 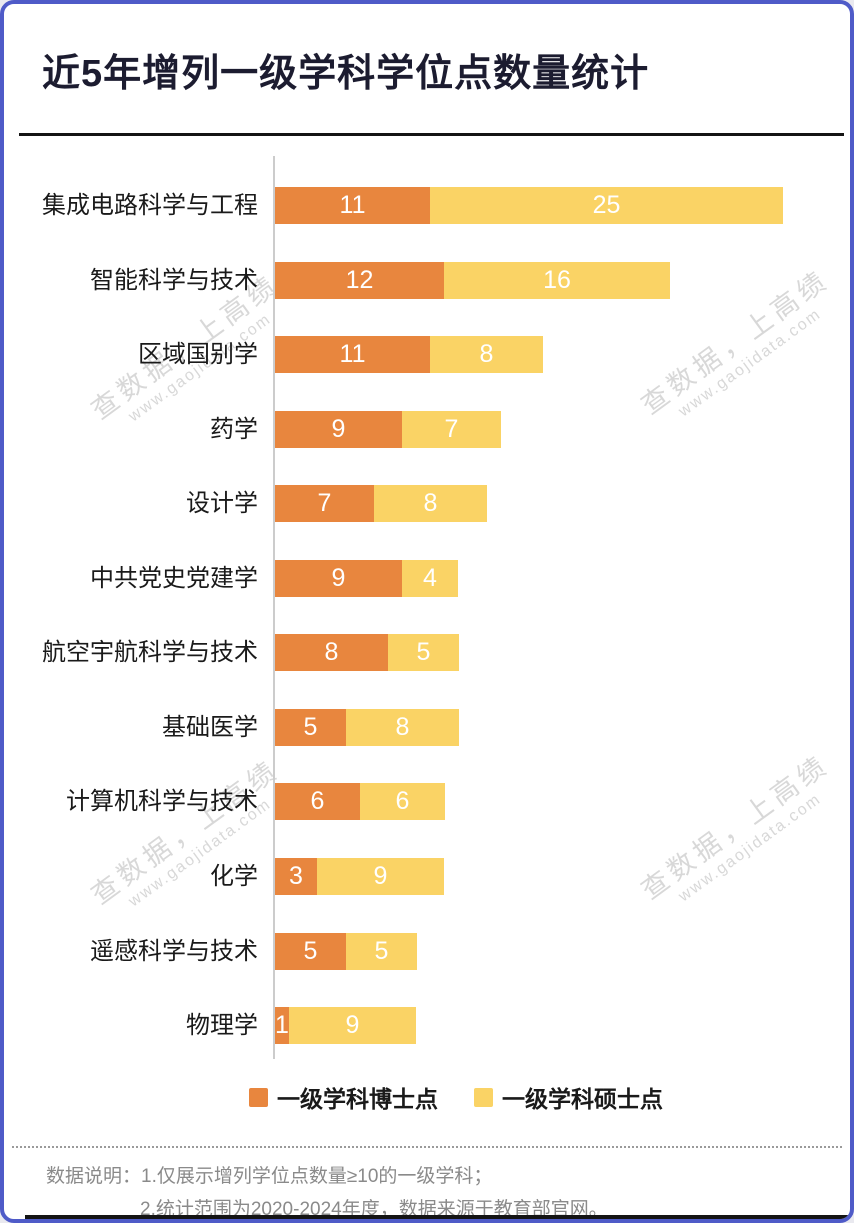 I want to click on doctor-segment: 8, so click(x=331, y=652).